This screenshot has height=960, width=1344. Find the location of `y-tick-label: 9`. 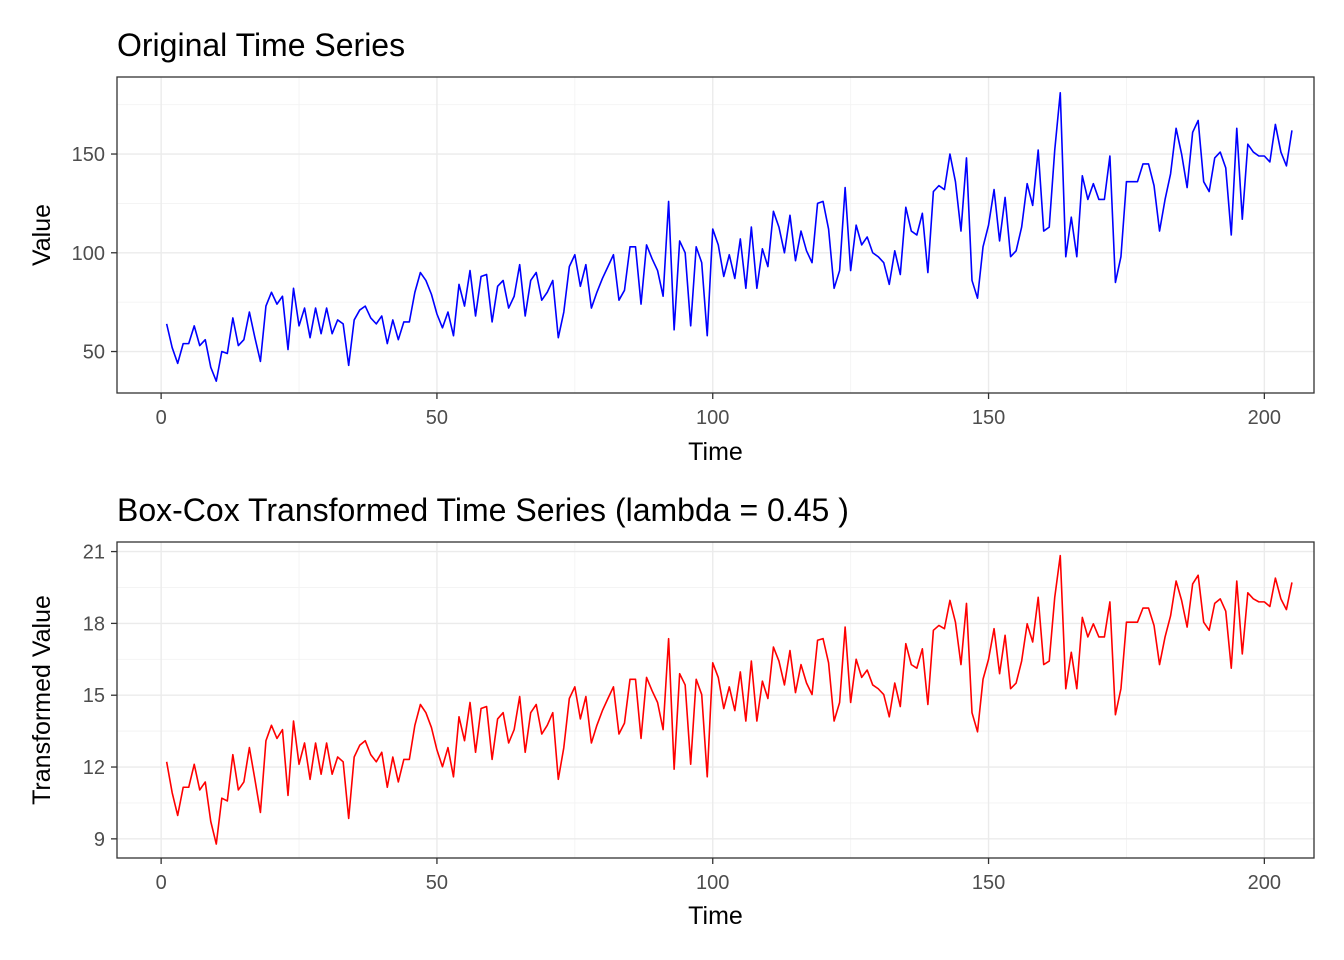

y-tick-label: 9 is located at coordinates (99, 840).